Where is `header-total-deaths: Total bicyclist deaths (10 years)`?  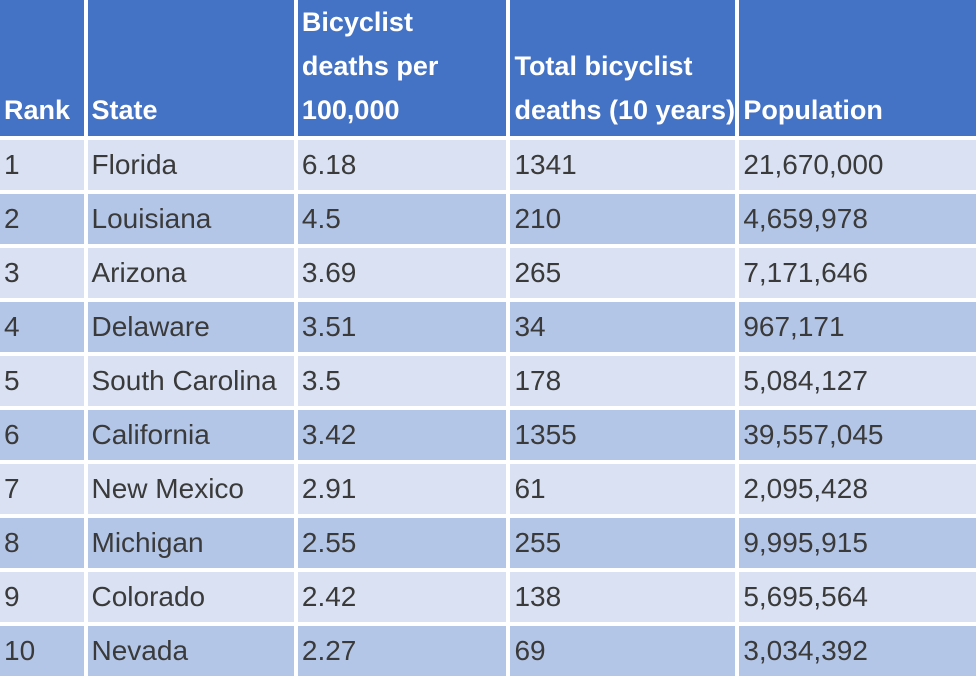 header-total-deaths: Total bicyclist deaths (10 years) is located at coordinates (623, 68).